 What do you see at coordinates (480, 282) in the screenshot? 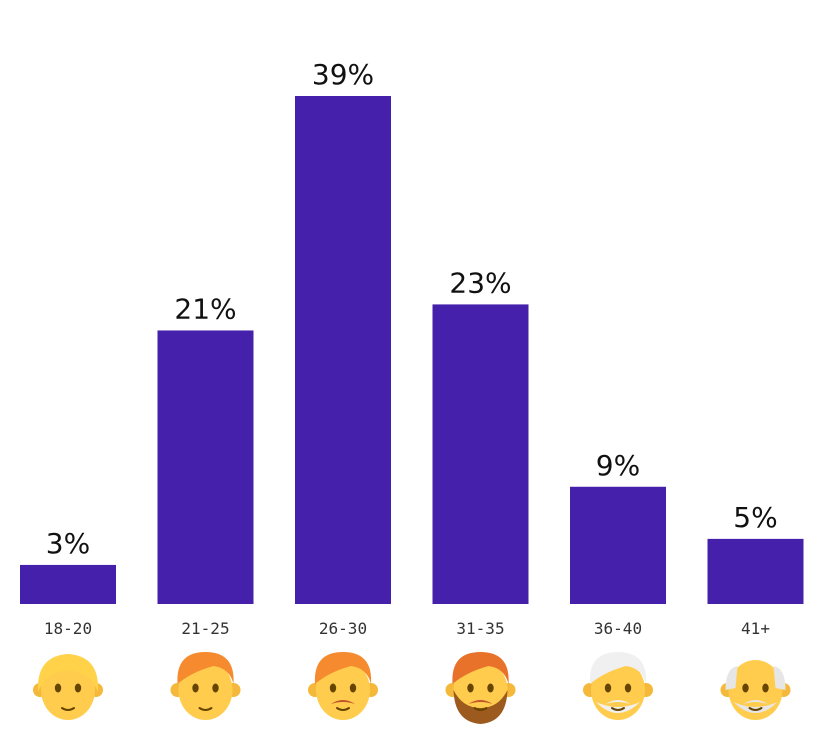
I see `value-label: 23%` at bounding box center [480, 282].